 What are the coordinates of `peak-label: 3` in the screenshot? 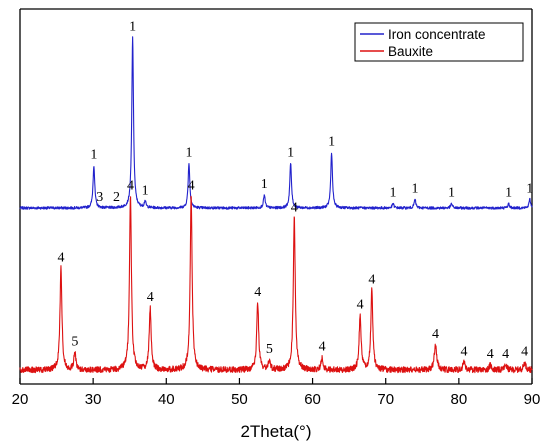 It's located at (99, 197).